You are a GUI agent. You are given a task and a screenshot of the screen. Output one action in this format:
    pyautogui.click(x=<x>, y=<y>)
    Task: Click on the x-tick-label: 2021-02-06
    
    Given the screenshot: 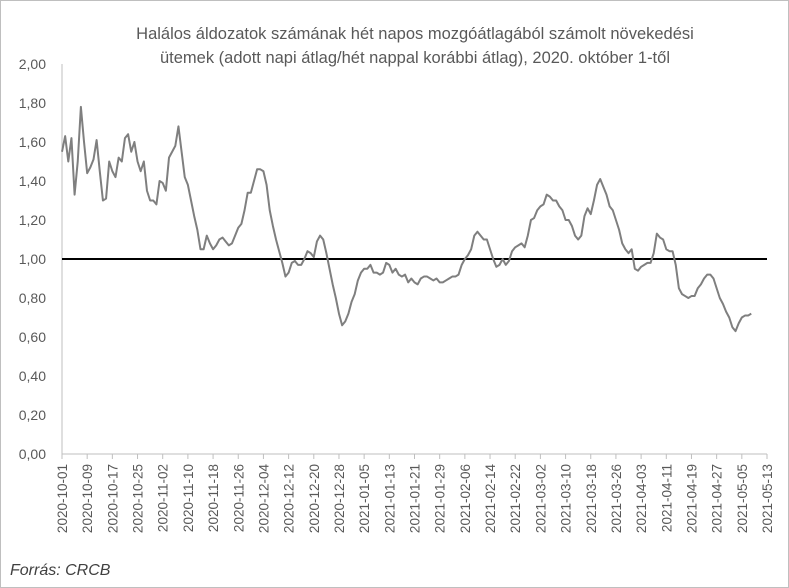 What is the action you would take?
    pyautogui.click(x=465, y=498)
    